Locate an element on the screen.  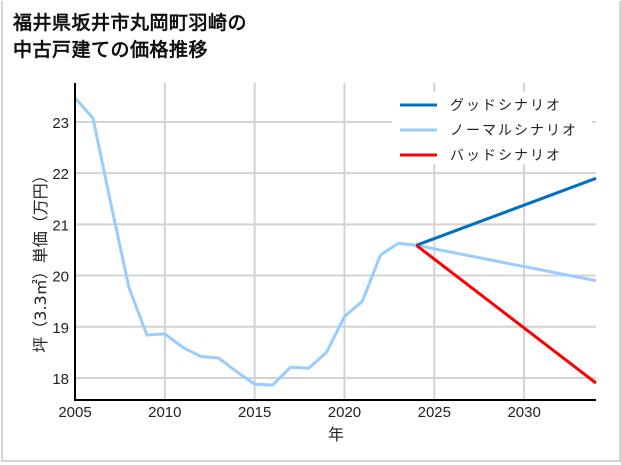
x-axis-label: 年 is located at coordinates (336, 434).